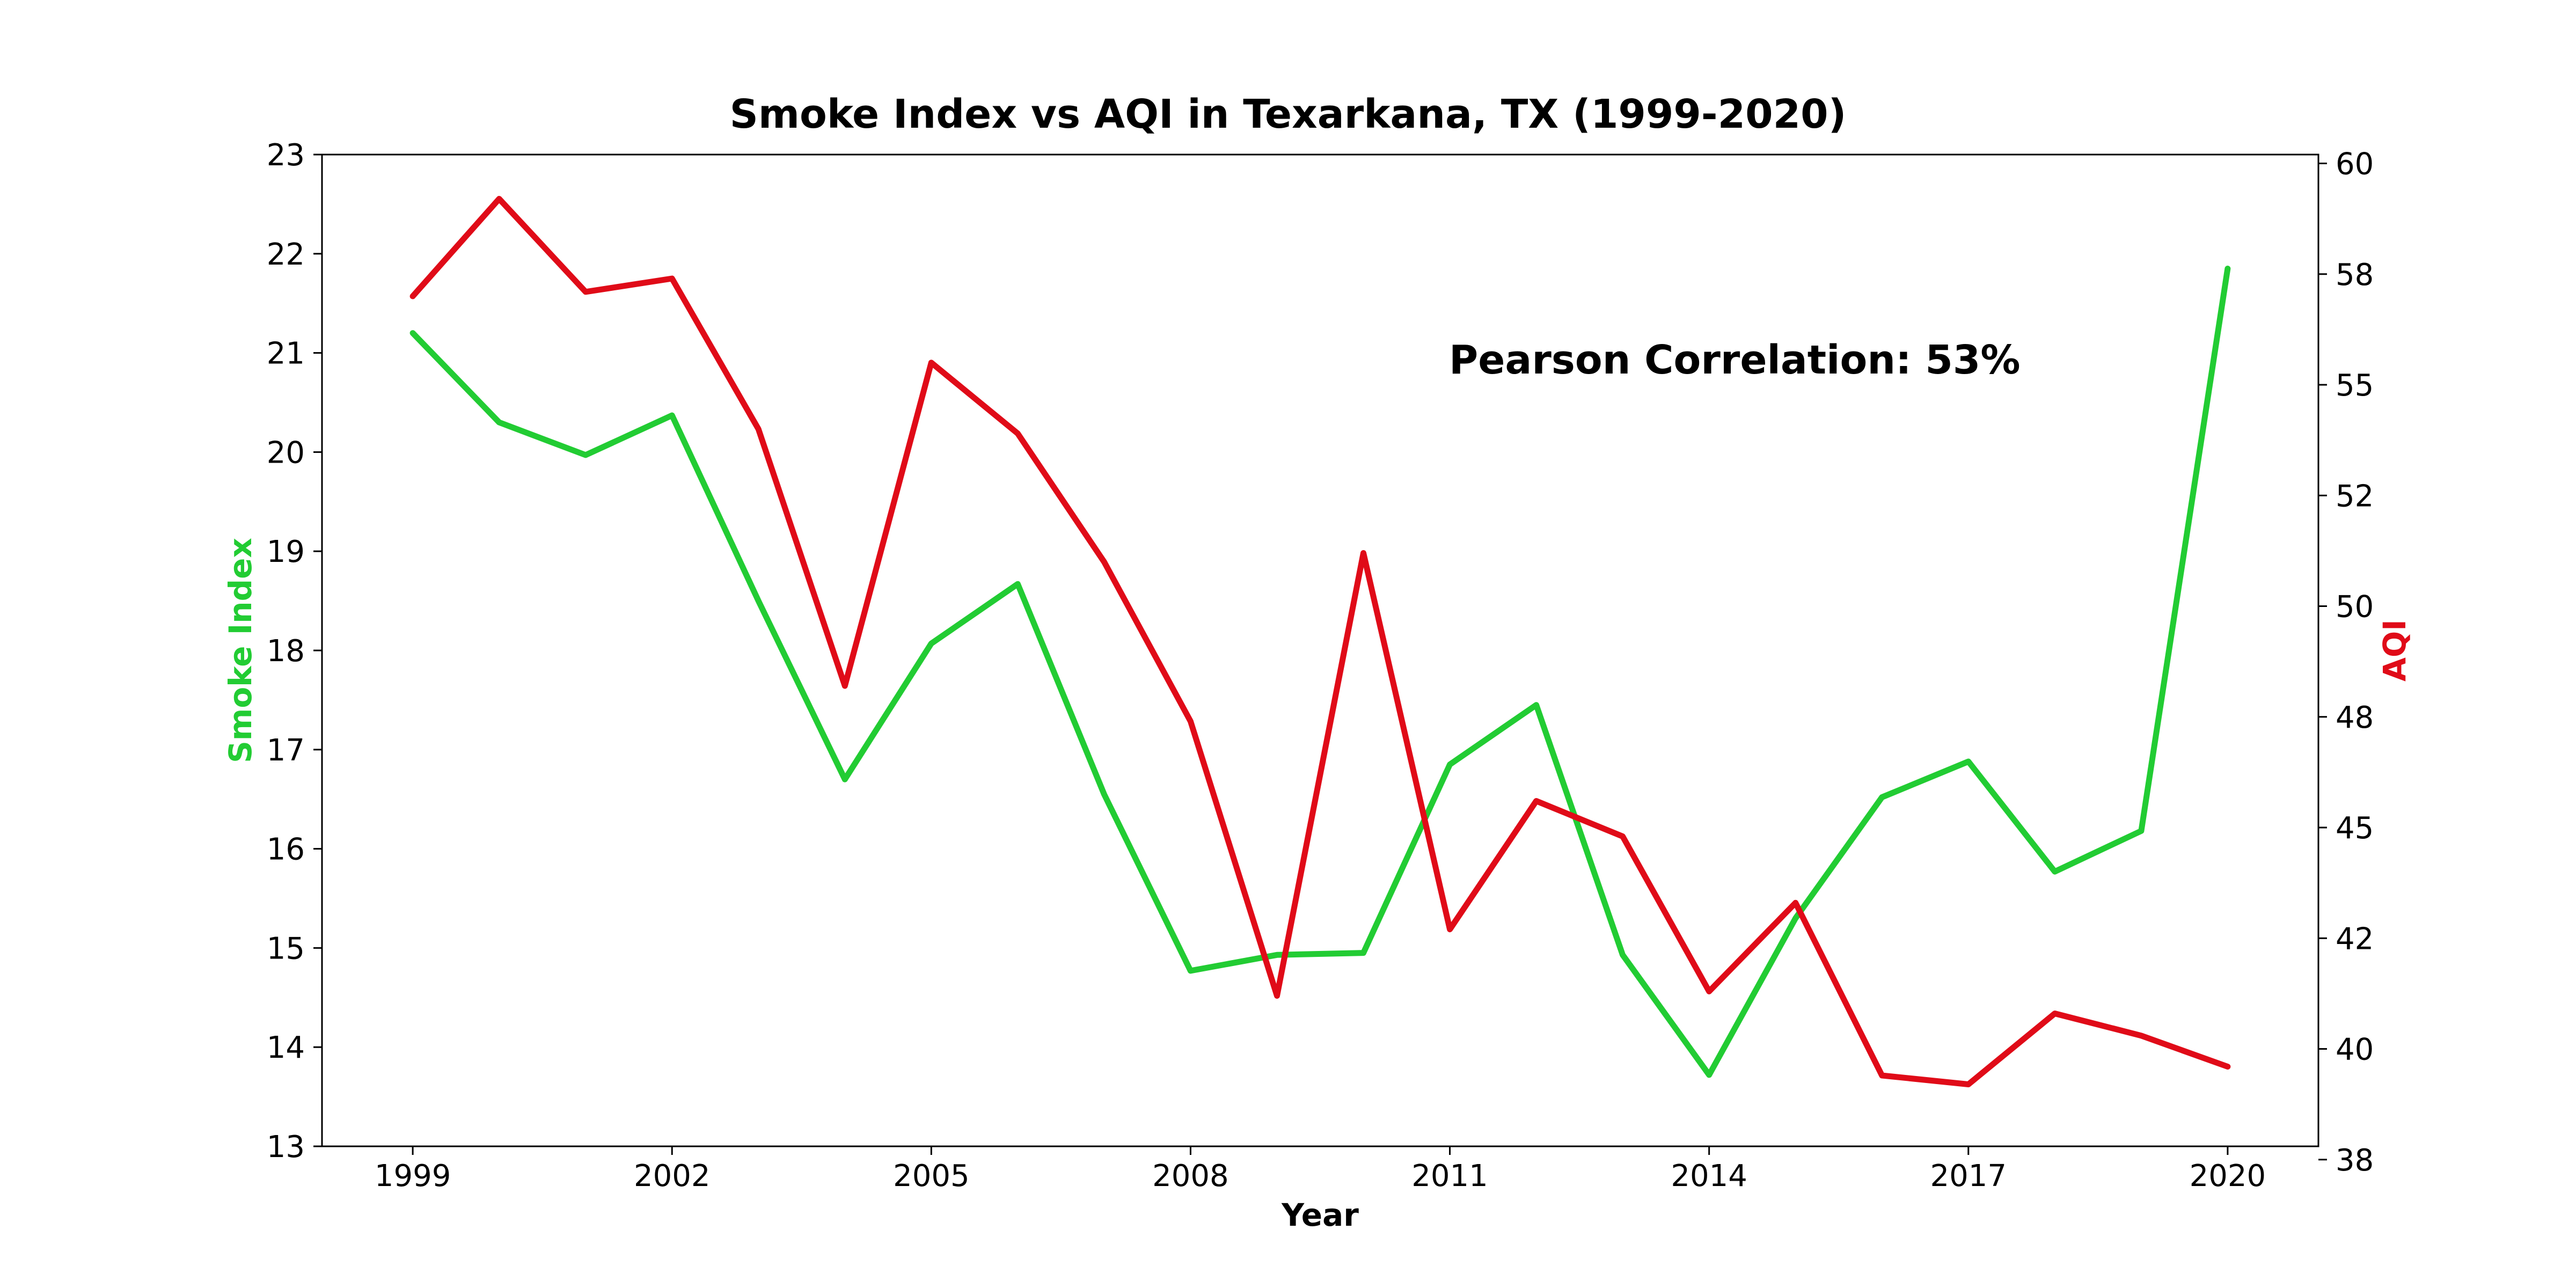 This screenshot has height=1288, width=2576. What do you see at coordinates (2355, 1050) in the screenshot?
I see `y-right-tick-label: 40` at bounding box center [2355, 1050].